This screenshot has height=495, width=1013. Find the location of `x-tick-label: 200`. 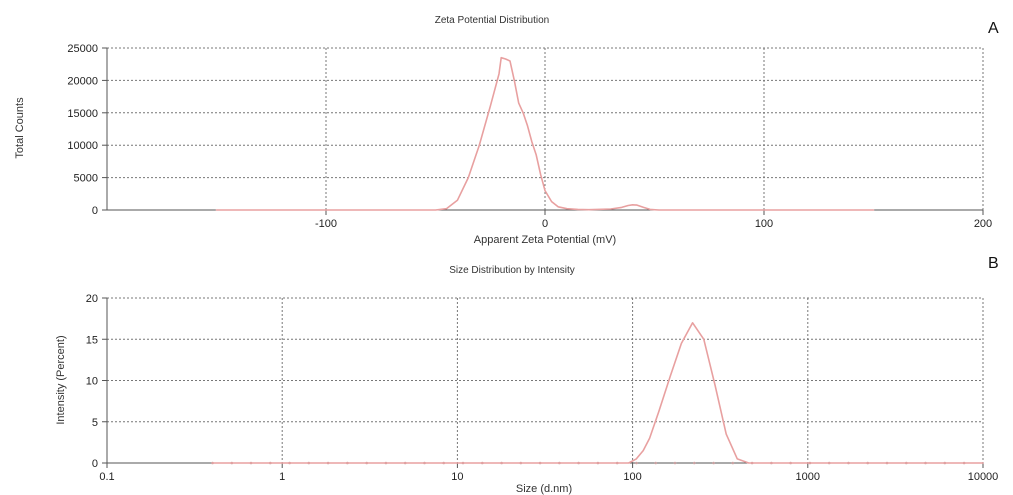

x-tick-label: 200 is located at coordinates (983, 224).